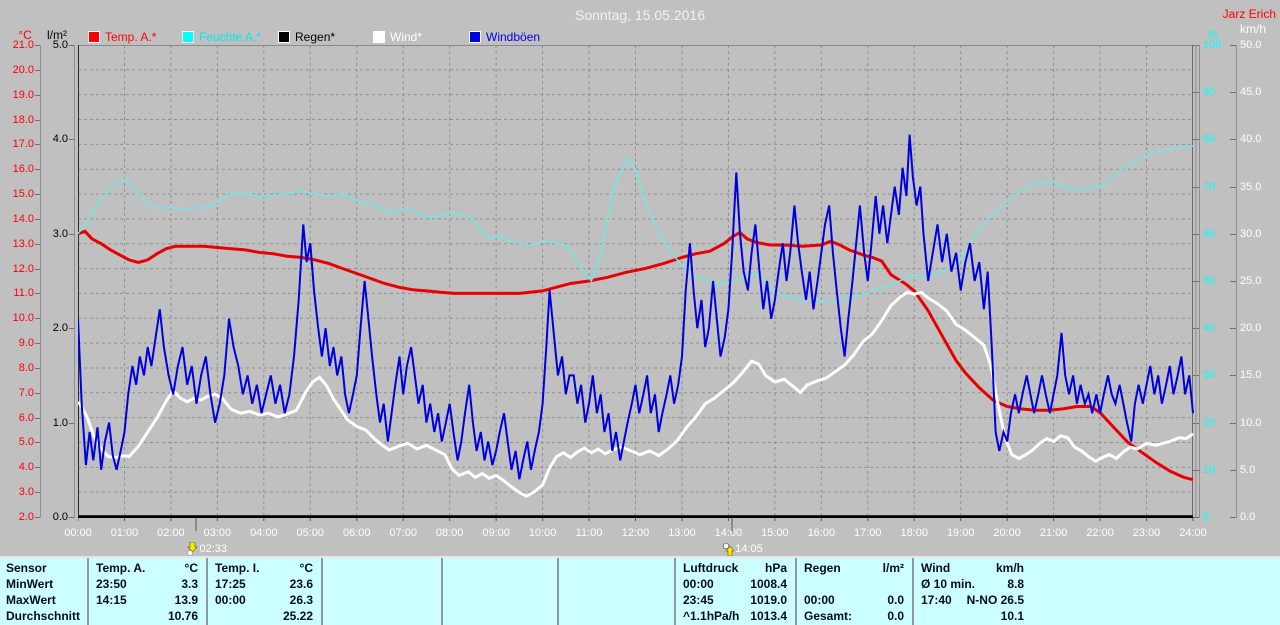 The height and width of the screenshot is (625, 1280). What do you see at coordinates (310, 533) in the screenshot?
I see `x-tick-label: 05:00` at bounding box center [310, 533].